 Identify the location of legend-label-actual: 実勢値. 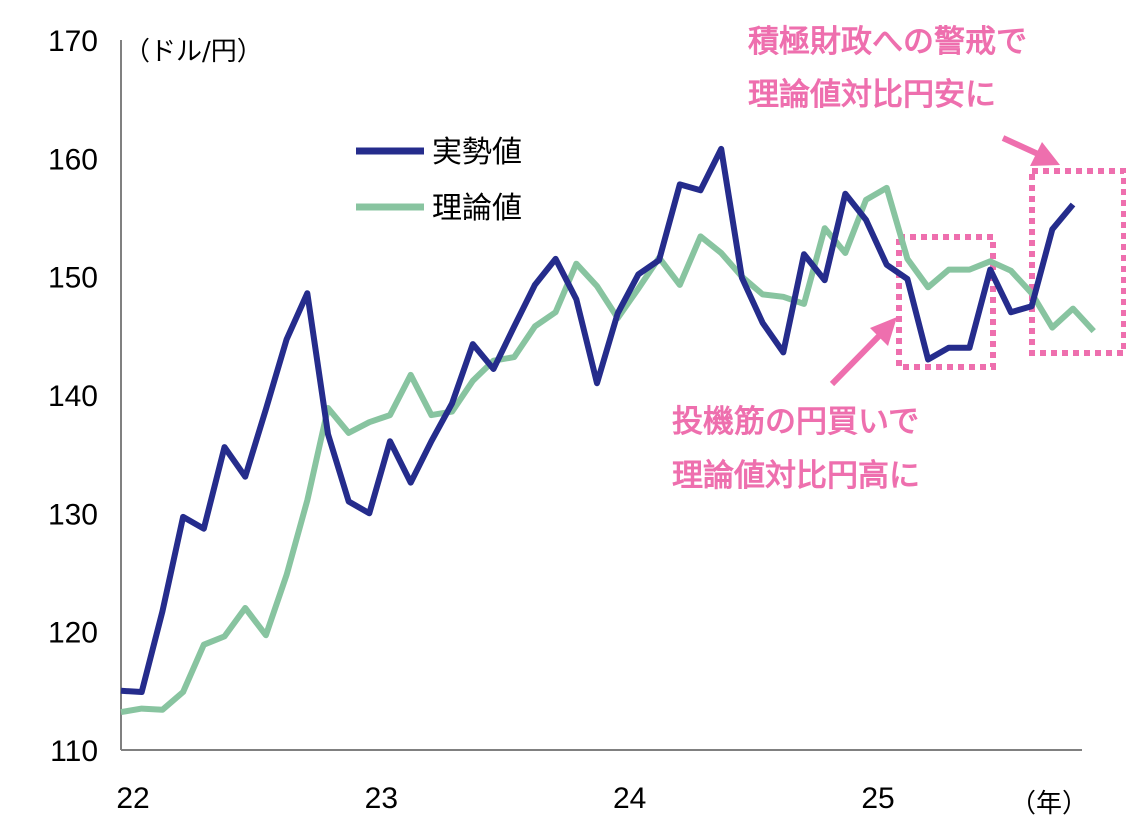
(477, 152).